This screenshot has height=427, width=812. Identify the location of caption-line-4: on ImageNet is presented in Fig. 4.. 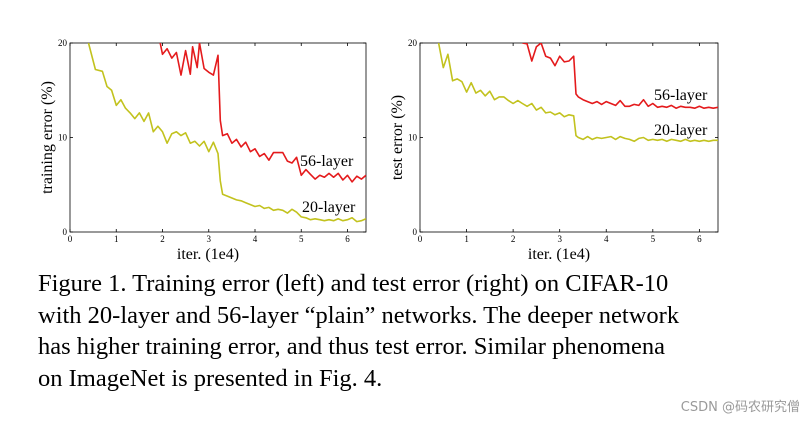
(210, 378).